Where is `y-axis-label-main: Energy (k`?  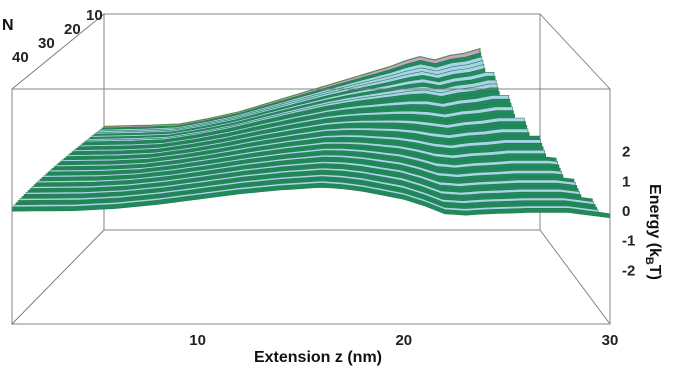 y-axis-label-main: Energy (k is located at coordinates (654, 220).